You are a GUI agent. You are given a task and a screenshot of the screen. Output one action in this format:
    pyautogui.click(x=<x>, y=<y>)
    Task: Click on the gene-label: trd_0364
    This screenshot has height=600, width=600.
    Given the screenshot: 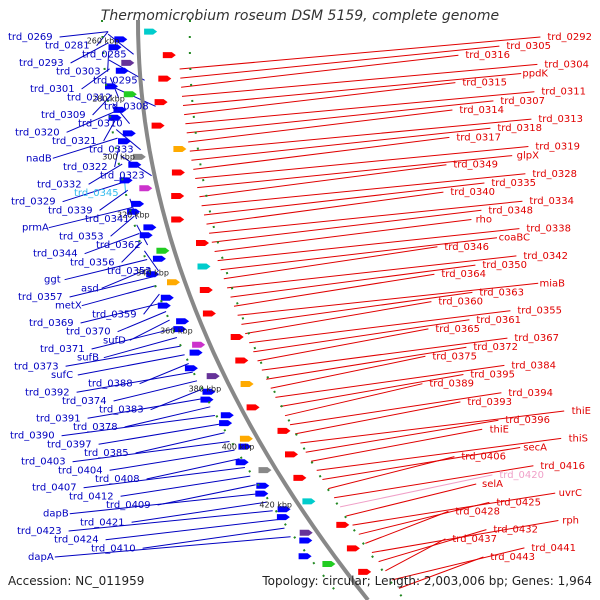 What is the action you would take?
    pyautogui.click(x=463, y=274)
    